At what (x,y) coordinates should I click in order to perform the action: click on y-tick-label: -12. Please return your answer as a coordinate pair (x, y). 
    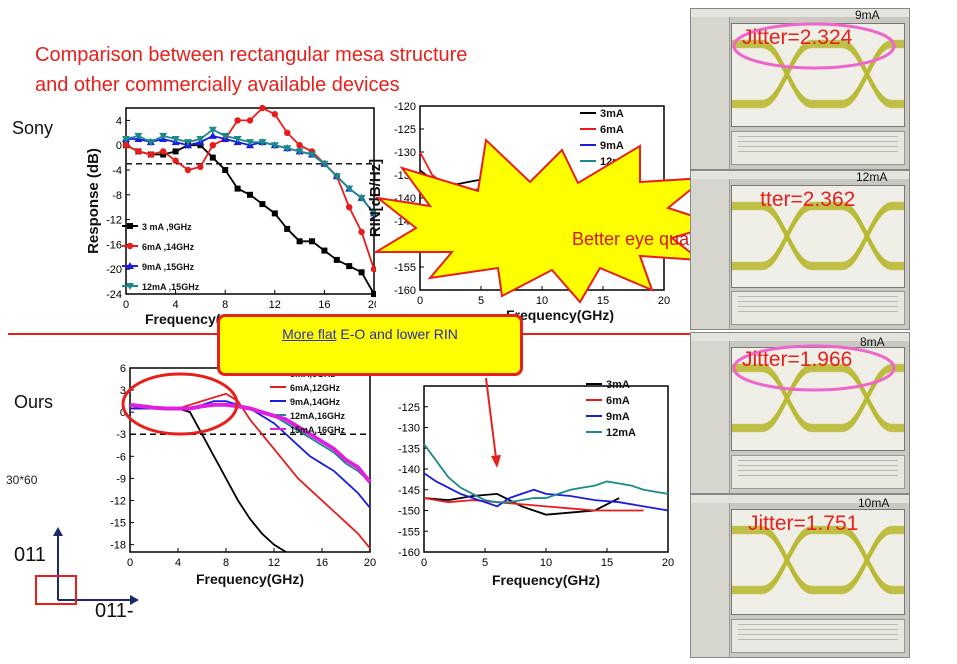
    Looking at the image, I should click on (114, 221).